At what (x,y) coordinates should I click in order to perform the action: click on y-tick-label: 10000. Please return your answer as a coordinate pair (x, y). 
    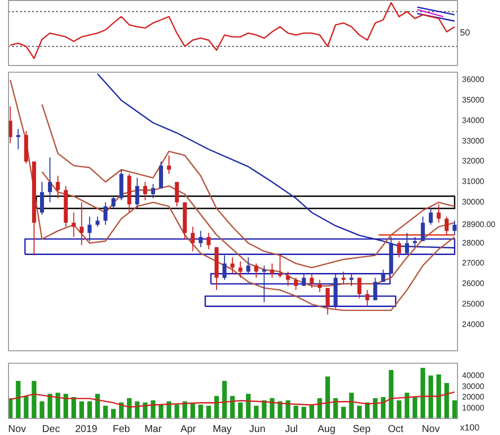
    Looking at the image, I should click on (473, 407).